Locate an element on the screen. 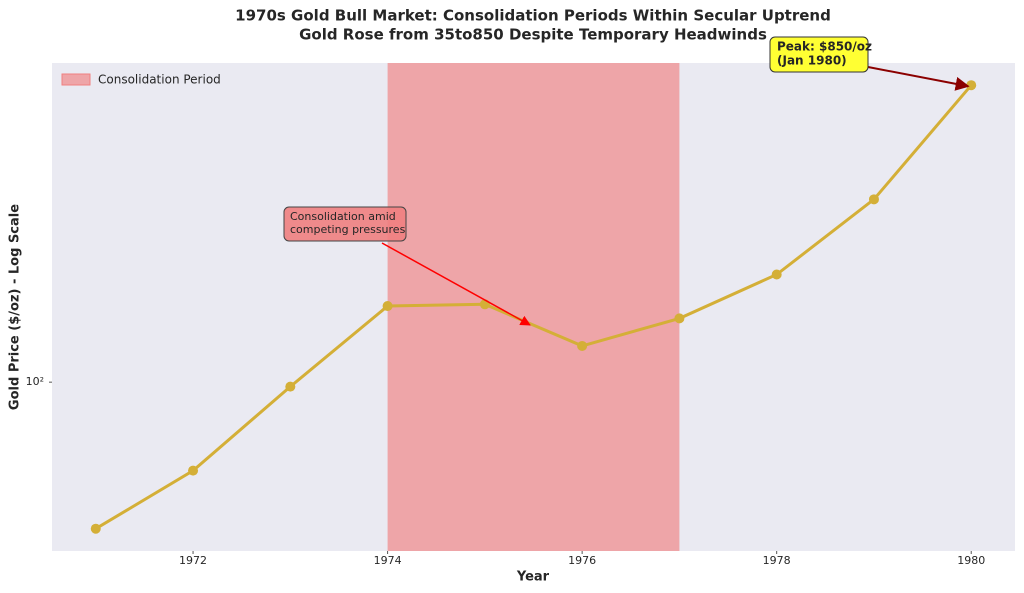 The image size is (1024, 593). x-tick-label: 1974 is located at coordinates (388, 560).